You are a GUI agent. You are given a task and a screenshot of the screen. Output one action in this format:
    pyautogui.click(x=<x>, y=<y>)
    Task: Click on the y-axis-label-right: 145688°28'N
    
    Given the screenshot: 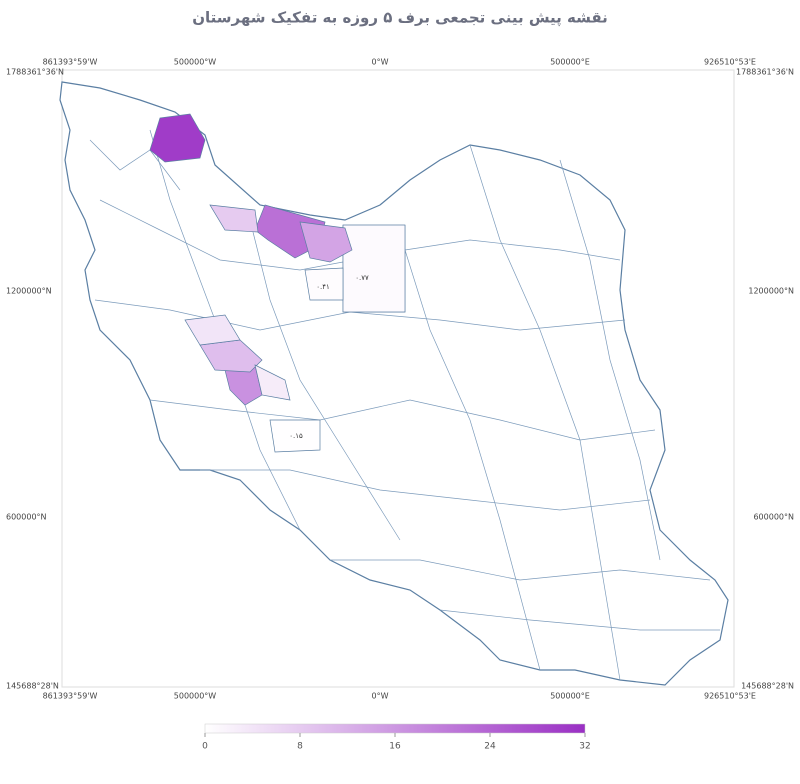 What is the action you would take?
    pyautogui.click(x=767, y=686)
    